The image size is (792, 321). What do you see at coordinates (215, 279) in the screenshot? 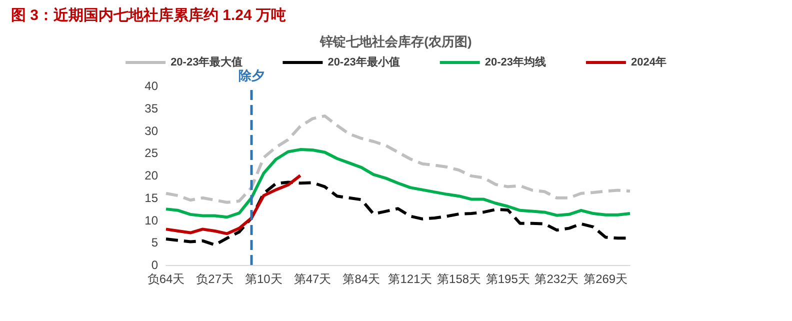
I see `x-tick-label: 负27天` at bounding box center [215, 279].